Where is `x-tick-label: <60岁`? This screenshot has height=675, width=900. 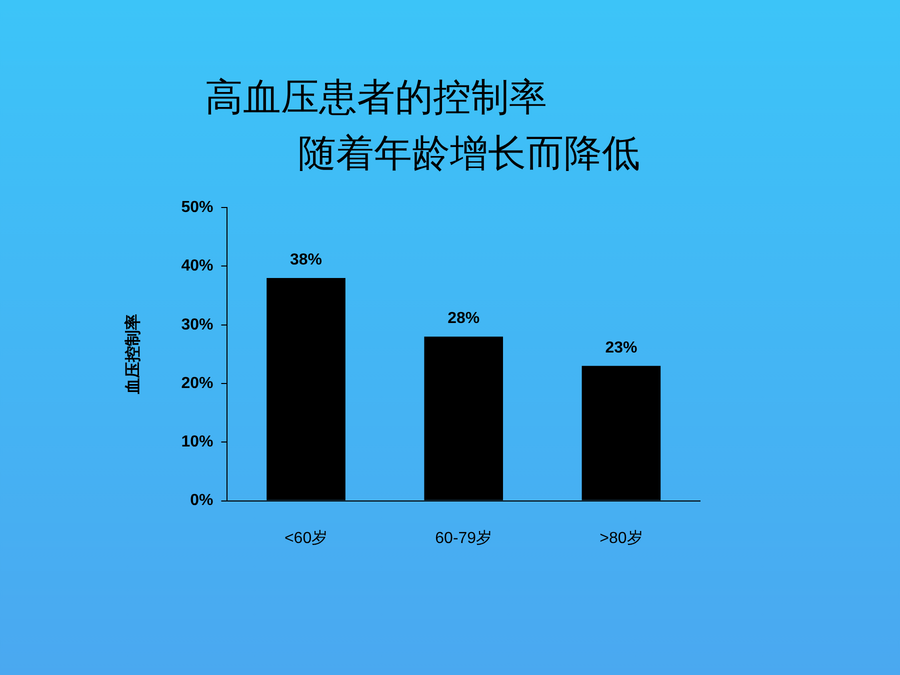
x-tick-label: <60岁 is located at coordinates (306, 537).